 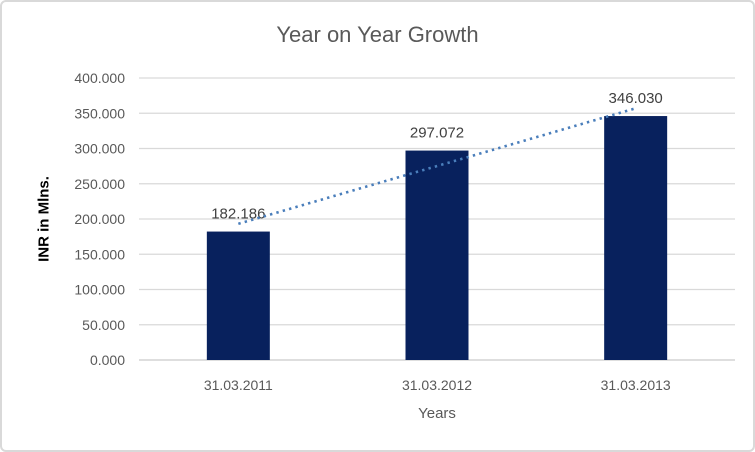 What do you see at coordinates (636, 98) in the screenshot?
I see `bar-value-label: 346.030` at bounding box center [636, 98].